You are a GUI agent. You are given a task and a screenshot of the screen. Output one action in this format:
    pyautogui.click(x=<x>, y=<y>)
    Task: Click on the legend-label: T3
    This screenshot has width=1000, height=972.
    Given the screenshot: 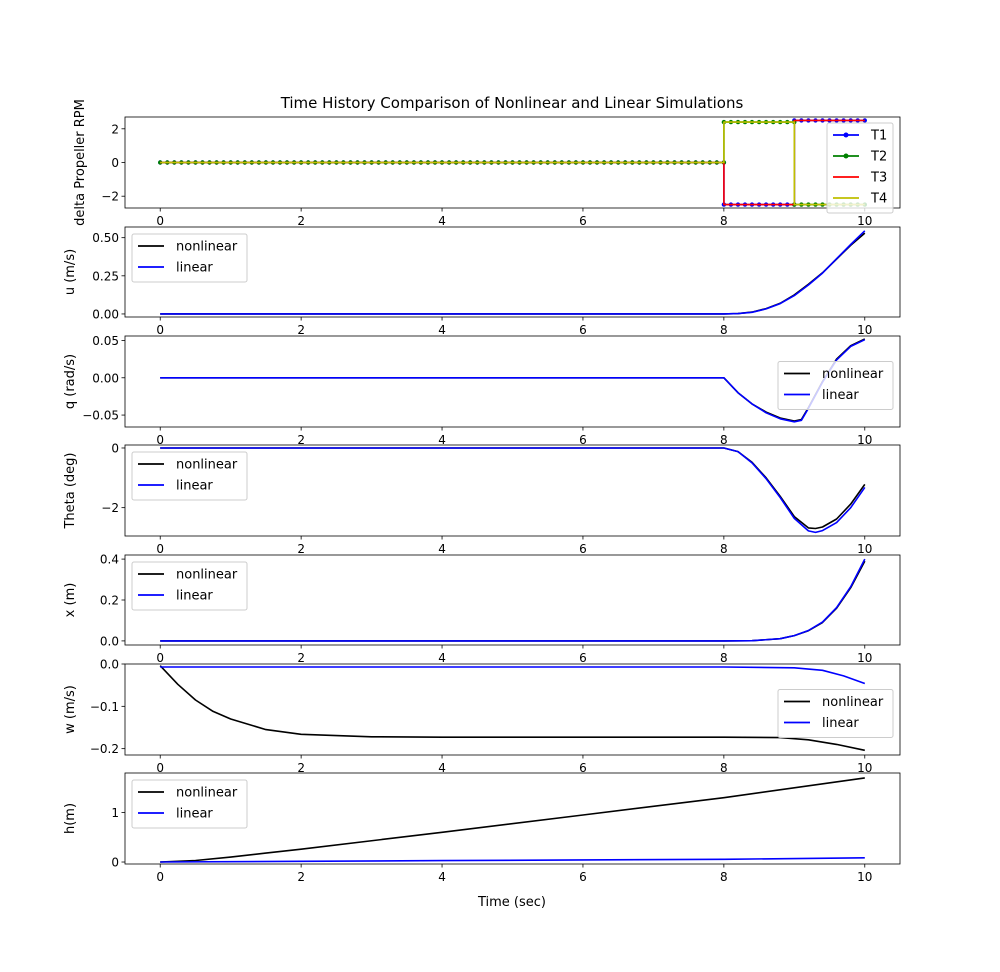 What is the action you would take?
    pyautogui.click(x=878, y=178)
    